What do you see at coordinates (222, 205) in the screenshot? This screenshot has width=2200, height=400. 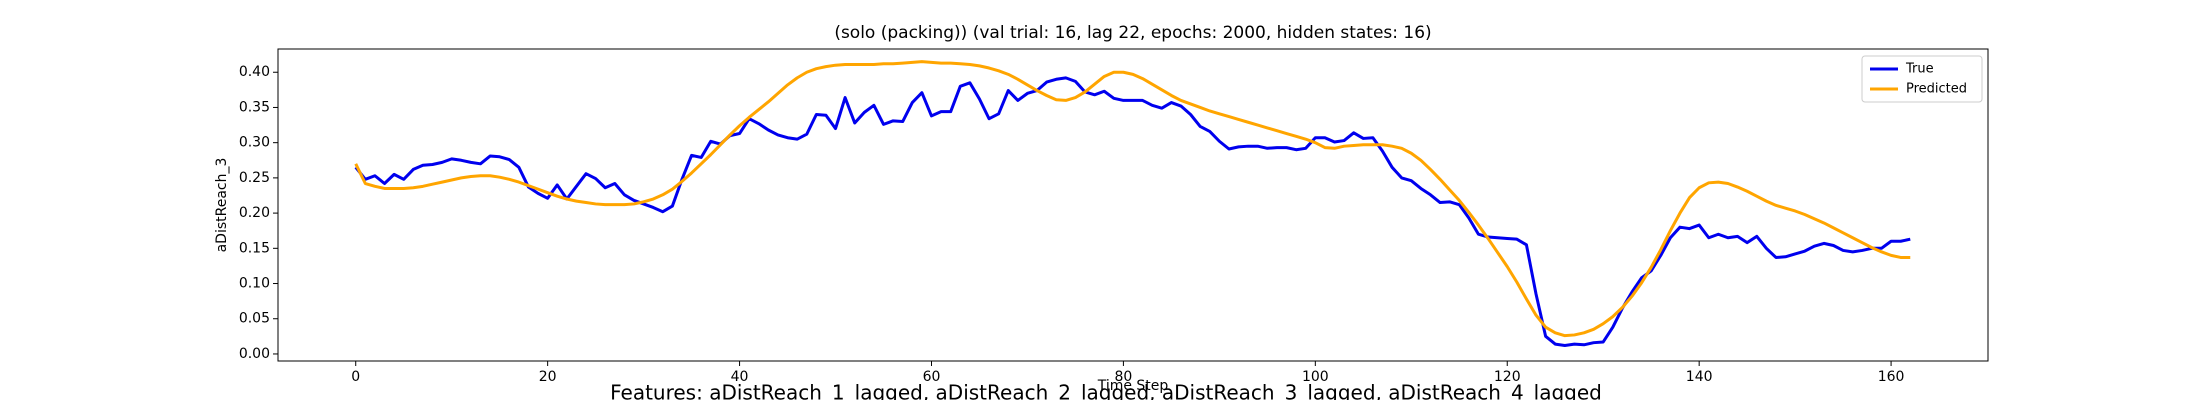 I see `y-axis-label: aDistReach_3` at bounding box center [222, 205].